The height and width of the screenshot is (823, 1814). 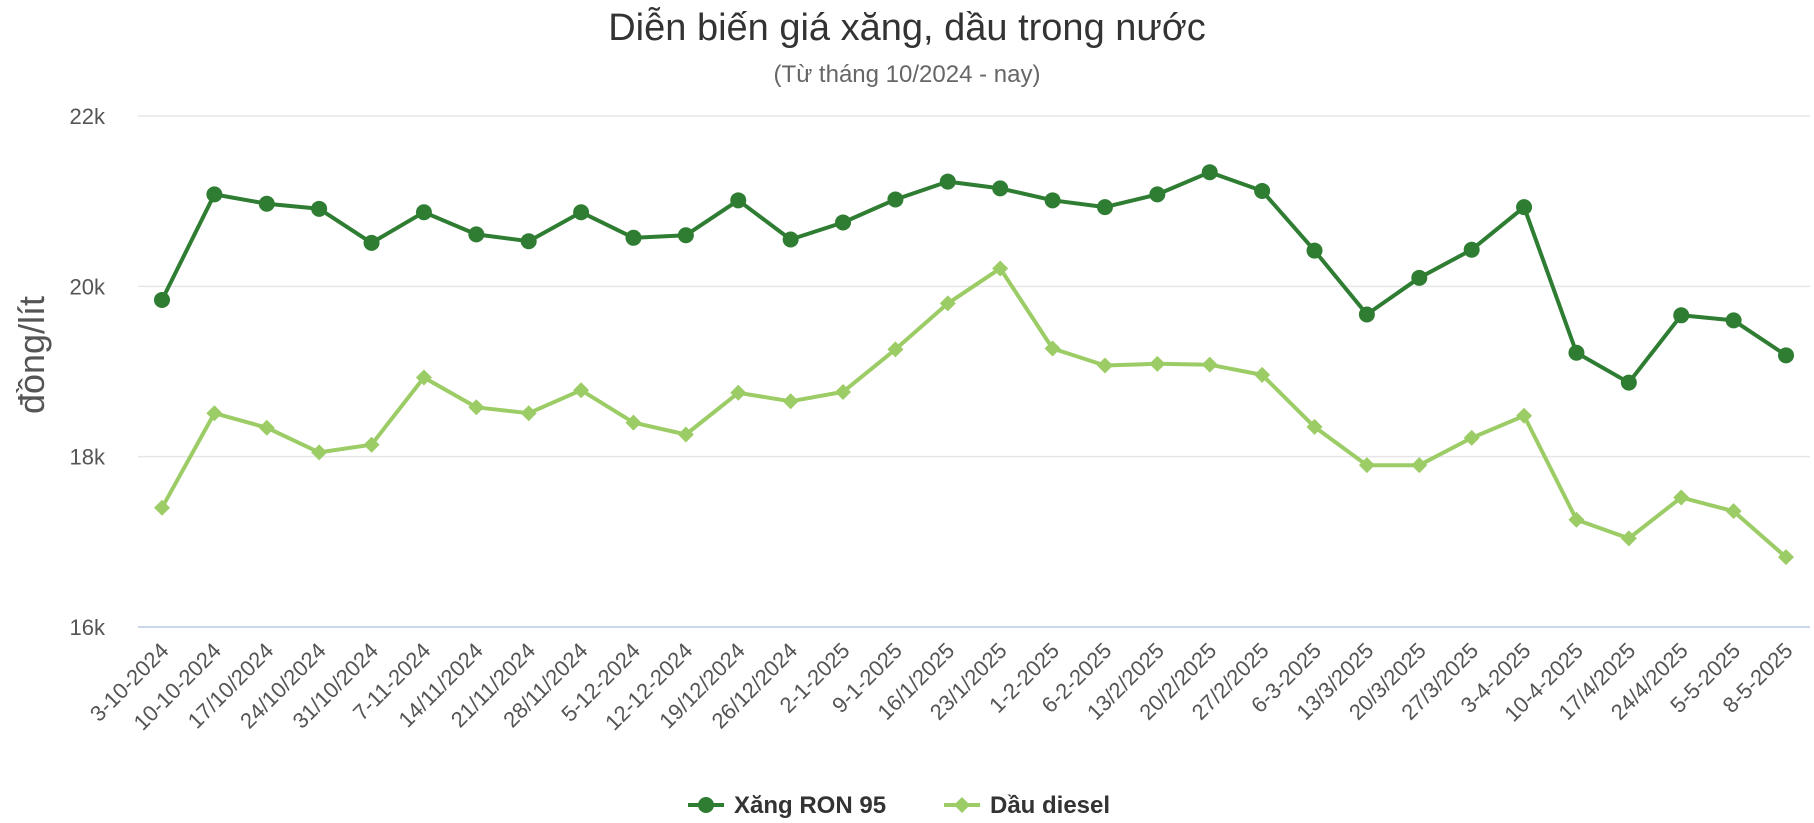 What do you see at coordinates (907, 74) in the screenshot?
I see `chart-subtitle: (Từ tháng 10/2024 - nay)` at bounding box center [907, 74].